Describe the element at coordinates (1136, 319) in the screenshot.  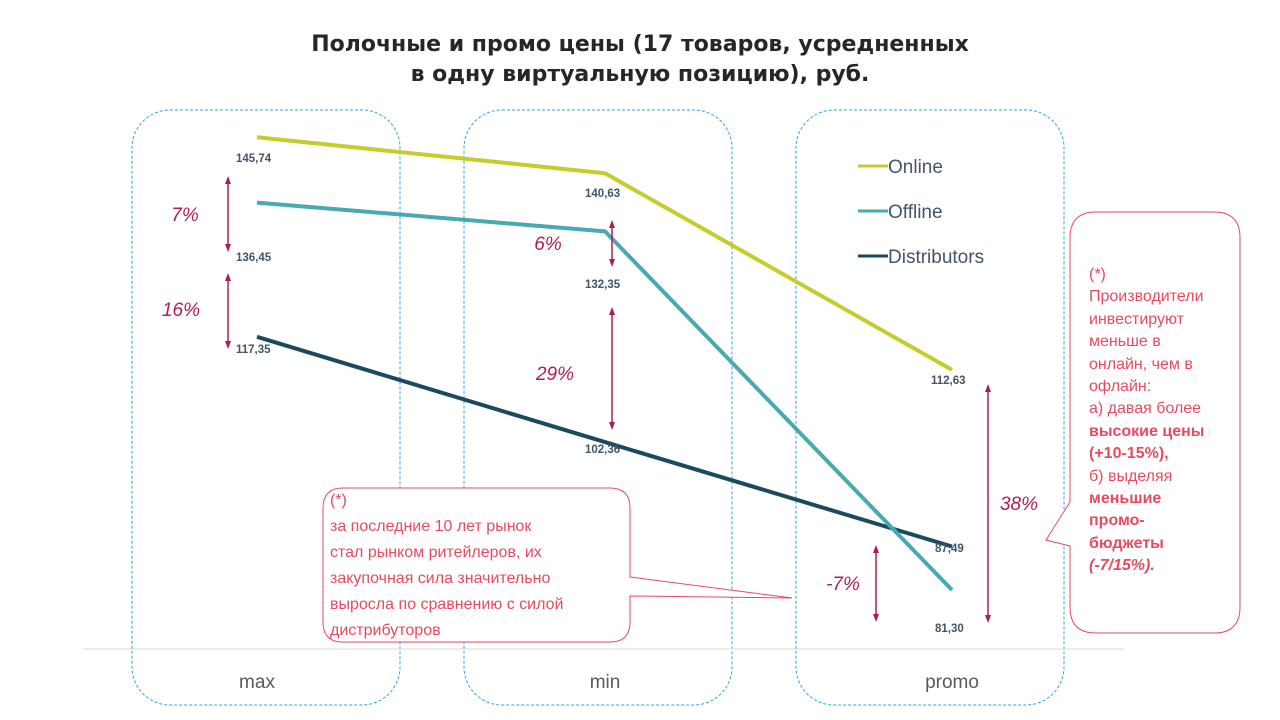
I see `callout-right-line: инвестируют` at that location.